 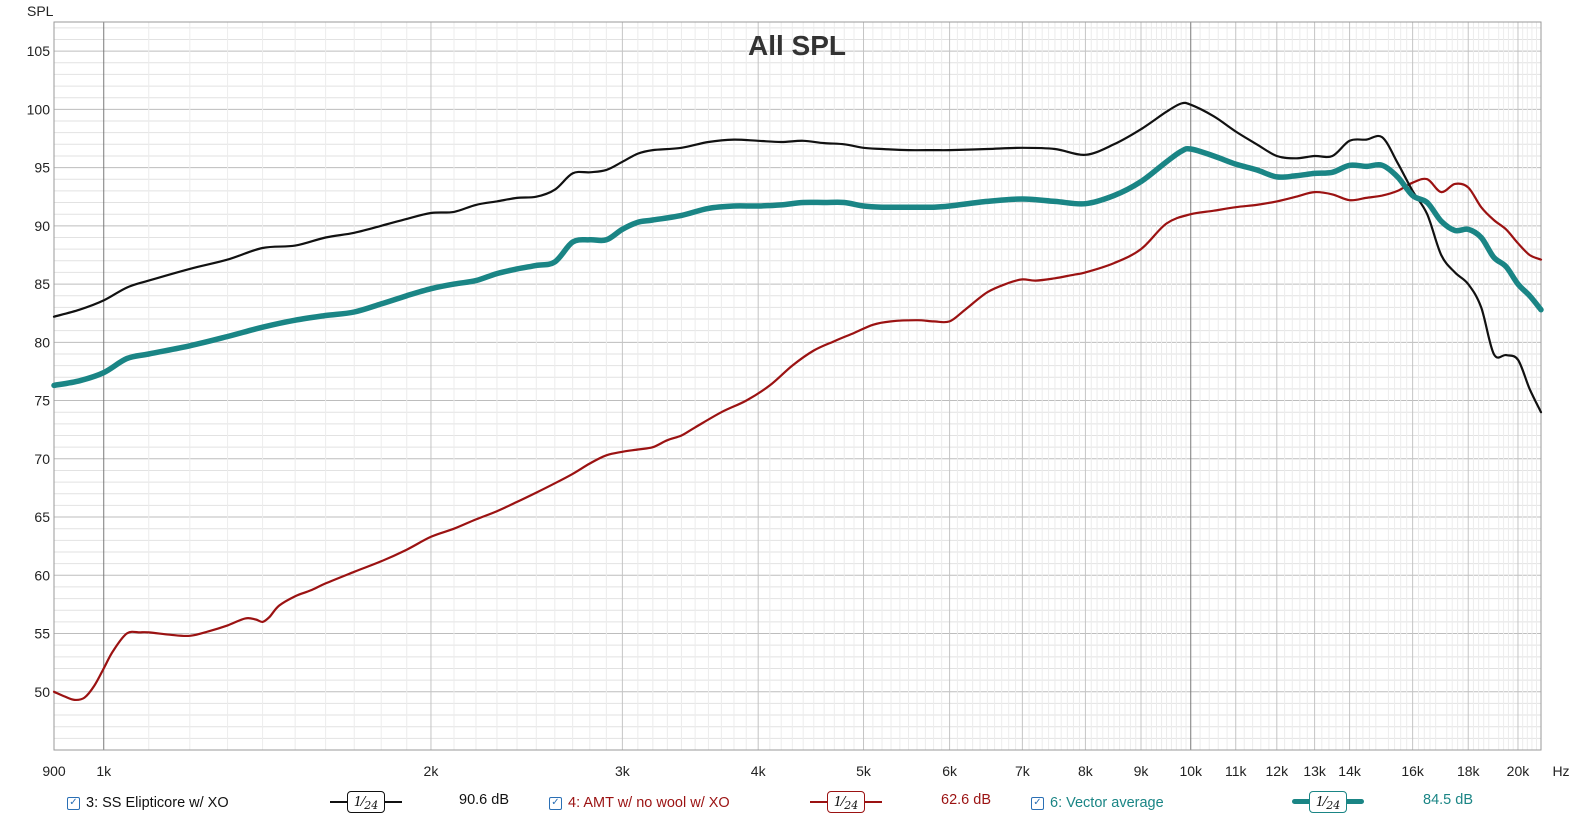 I want to click on y-tick-label: 70, so click(x=42, y=459).